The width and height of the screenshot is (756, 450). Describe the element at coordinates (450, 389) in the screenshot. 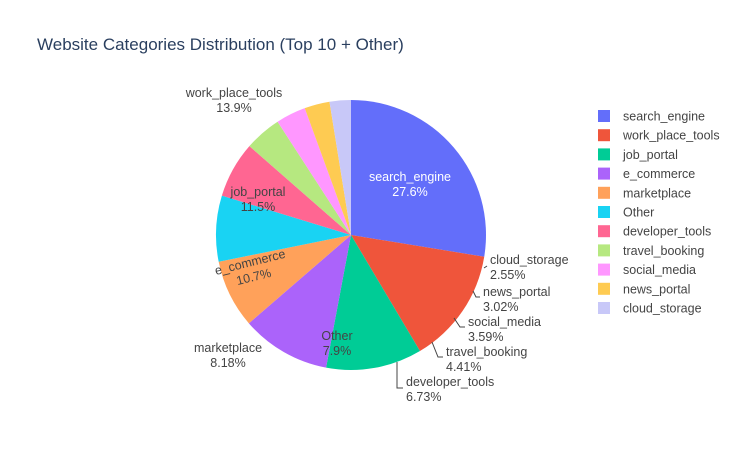

I see `slice-label-developer-tools: developer_tools 6.73%` at that location.